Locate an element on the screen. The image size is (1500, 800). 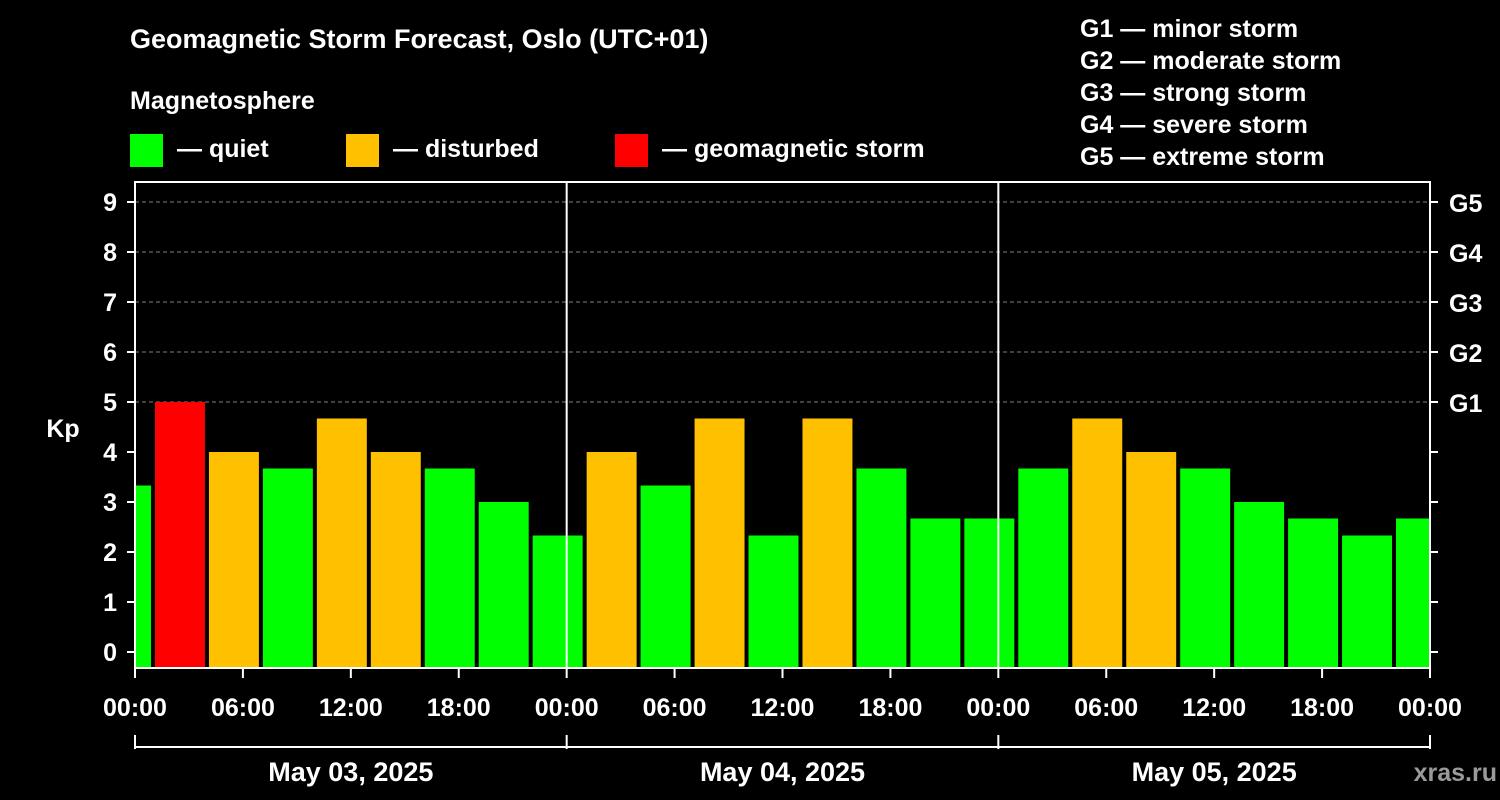
legend-swatch-disturbed is located at coordinates (362, 150).